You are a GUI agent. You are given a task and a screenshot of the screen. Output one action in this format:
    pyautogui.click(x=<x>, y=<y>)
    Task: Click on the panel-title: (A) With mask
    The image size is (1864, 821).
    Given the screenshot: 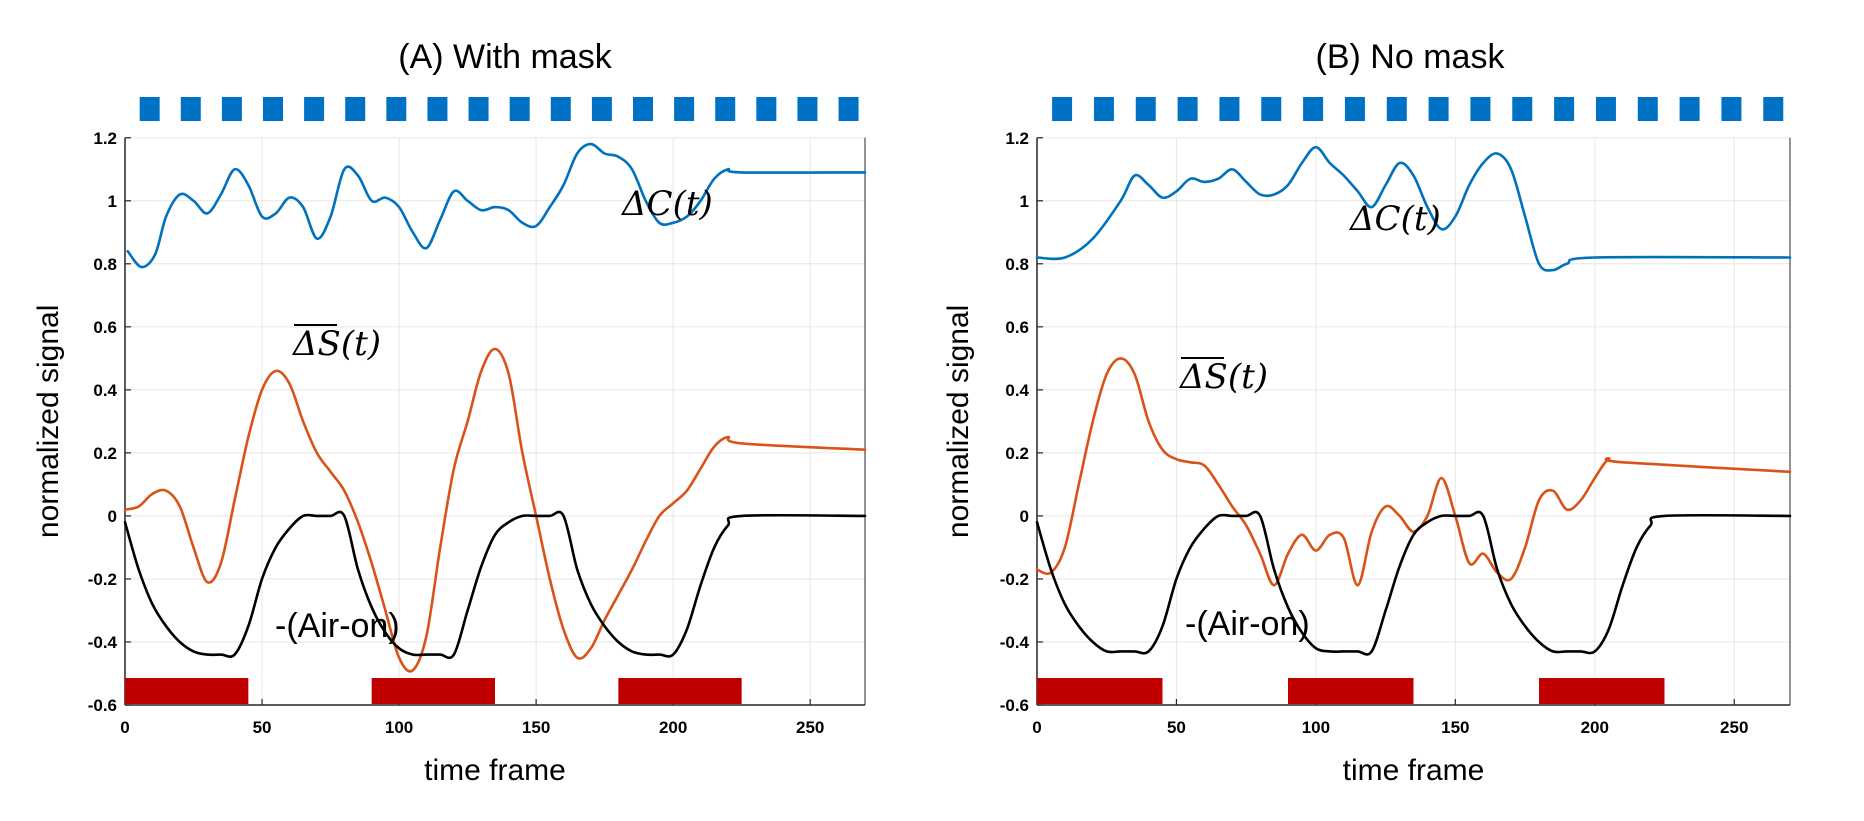 What is the action you would take?
    pyautogui.click(x=505, y=57)
    